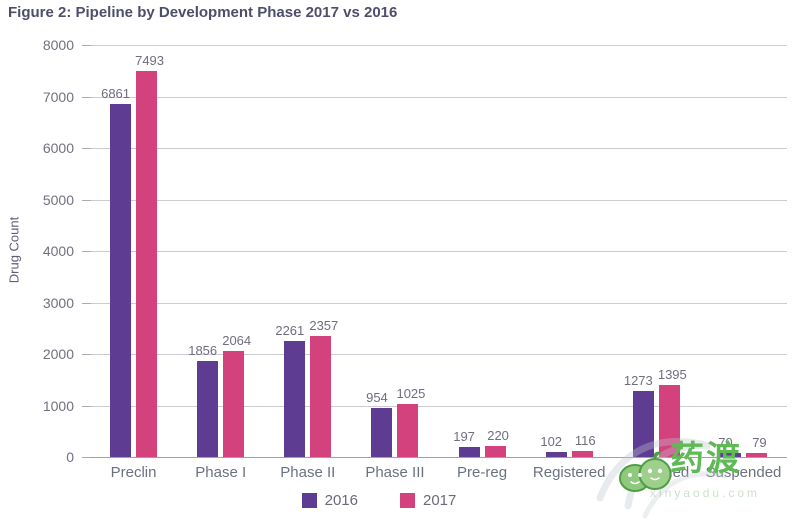 The image size is (800, 523). I want to click on legend-item-2016: 2016, so click(329, 500).